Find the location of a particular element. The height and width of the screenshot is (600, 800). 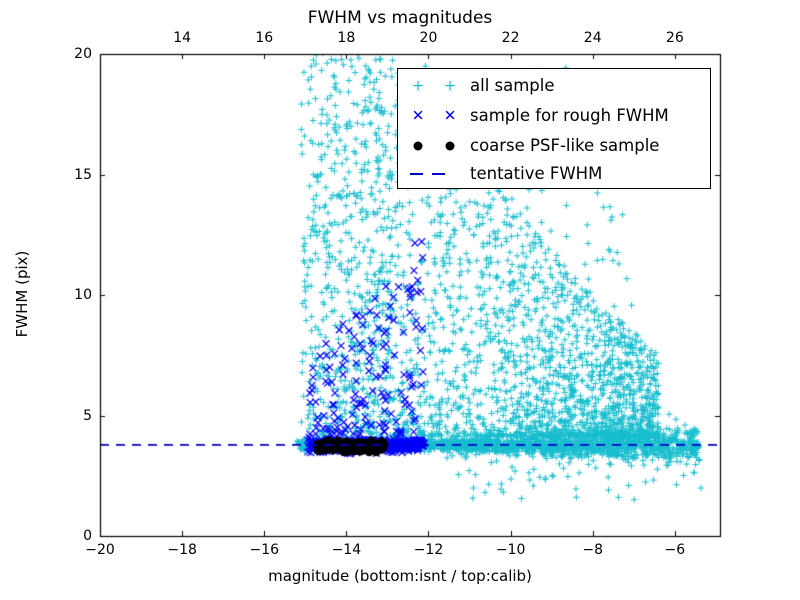

x-tick-label: −10 is located at coordinates (510, 550).